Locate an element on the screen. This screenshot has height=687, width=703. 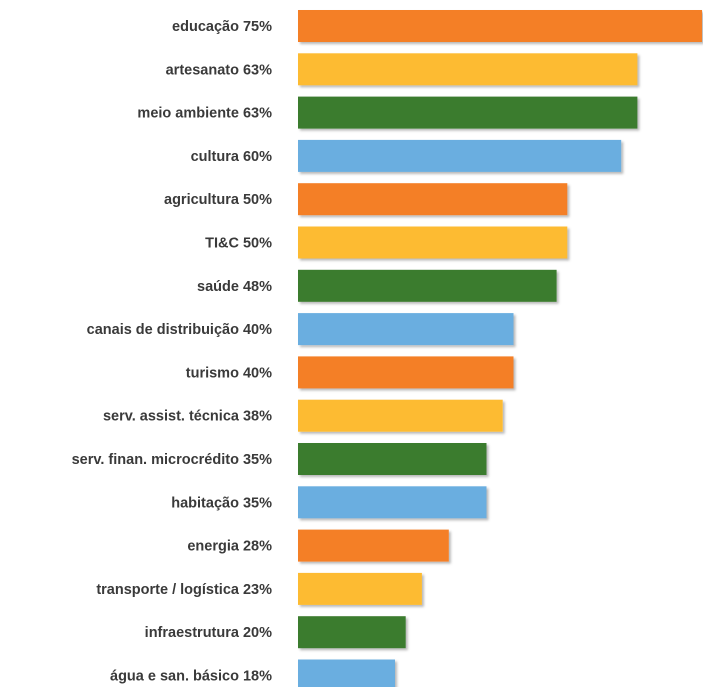
category-label: agricultura 50% is located at coordinates (218, 200).